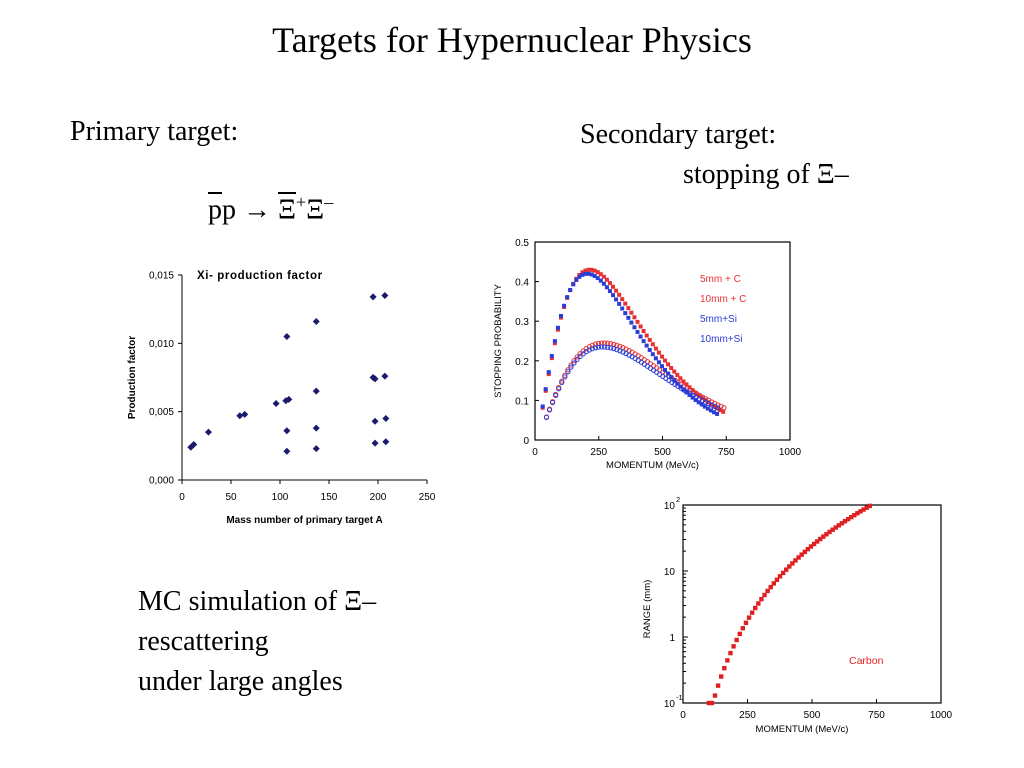 This screenshot has height=768, width=1024. What do you see at coordinates (378, 497) in the screenshot?
I see `x-tick-label: 200` at bounding box center [378, 497].